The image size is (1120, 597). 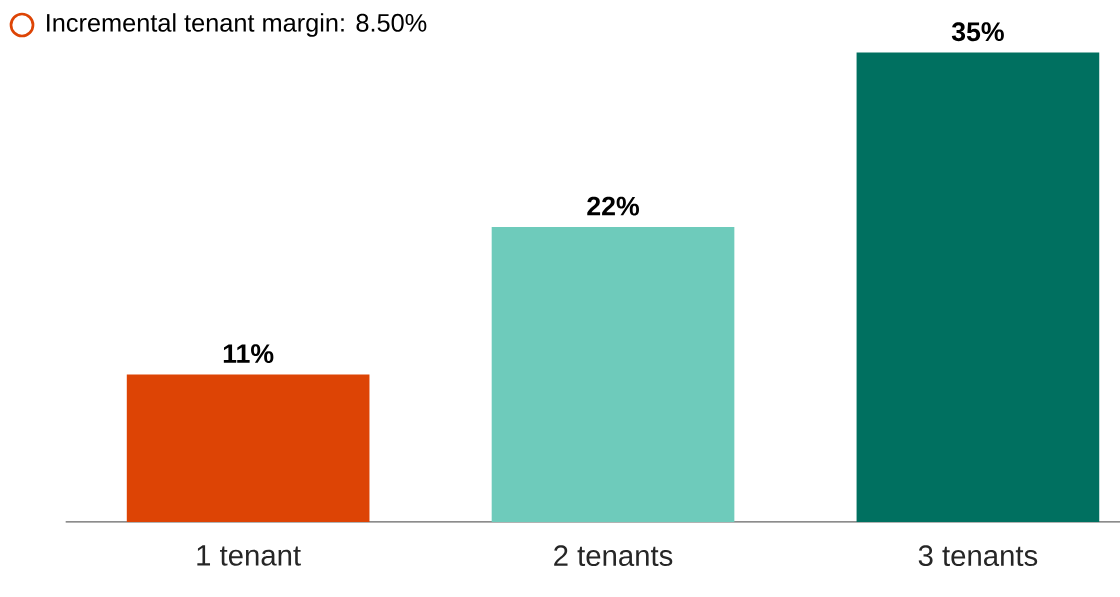 I want to click on x-tick-label: 1 tenant, so click(x=249, y=555).